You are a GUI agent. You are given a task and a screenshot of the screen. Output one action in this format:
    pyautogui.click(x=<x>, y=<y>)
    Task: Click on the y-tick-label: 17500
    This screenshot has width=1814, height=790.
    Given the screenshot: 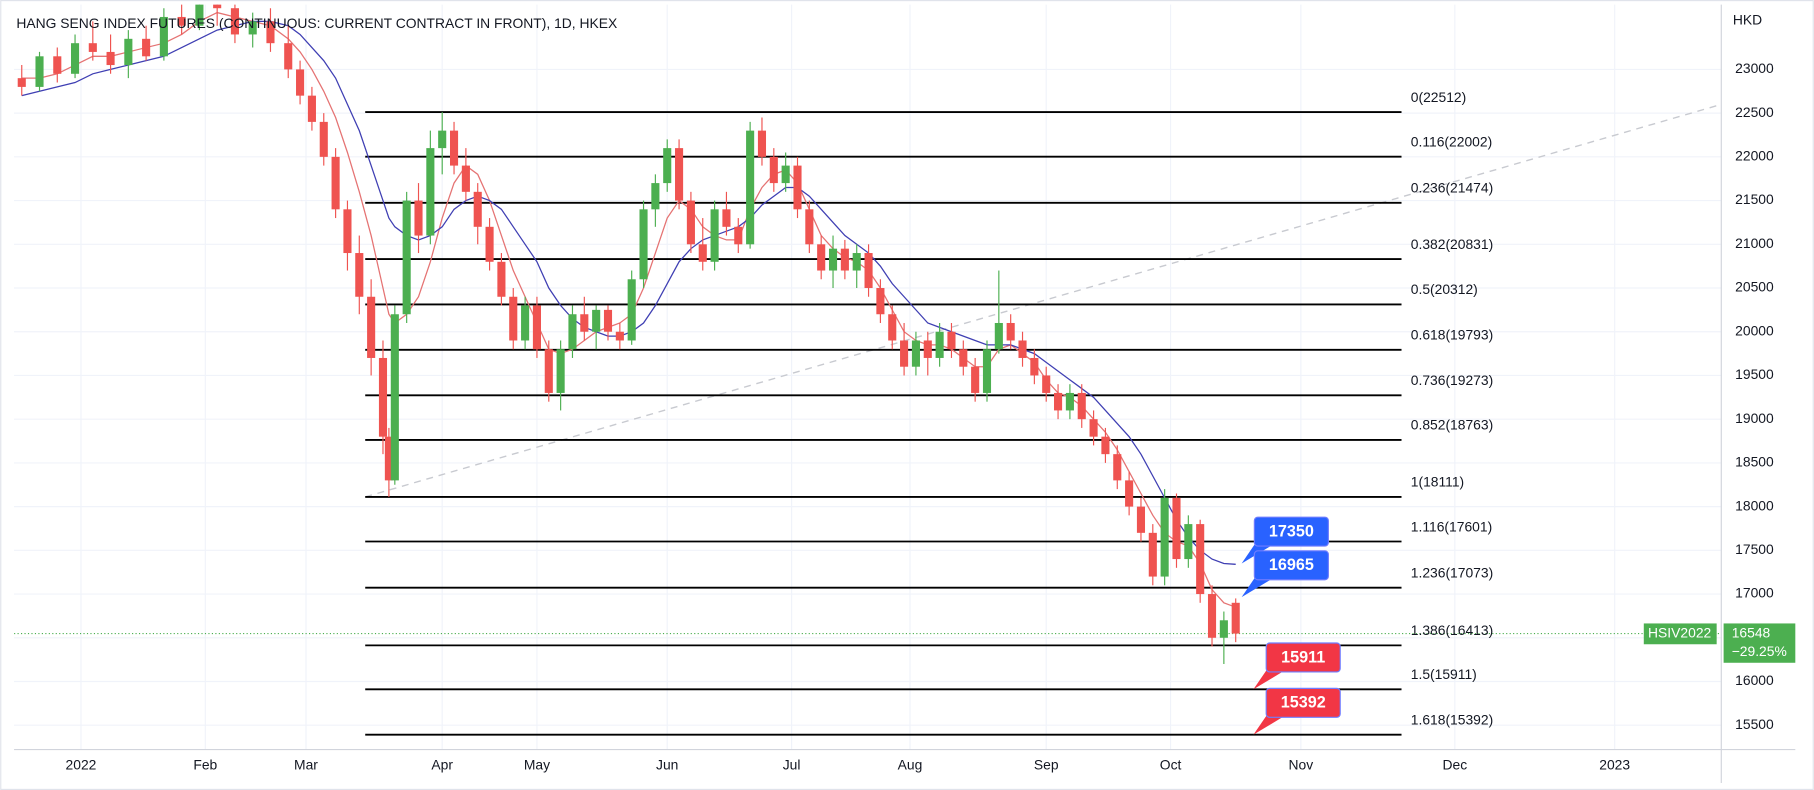 What is the action you would take?
    pyautogui.click(x=1754, y=549)
    